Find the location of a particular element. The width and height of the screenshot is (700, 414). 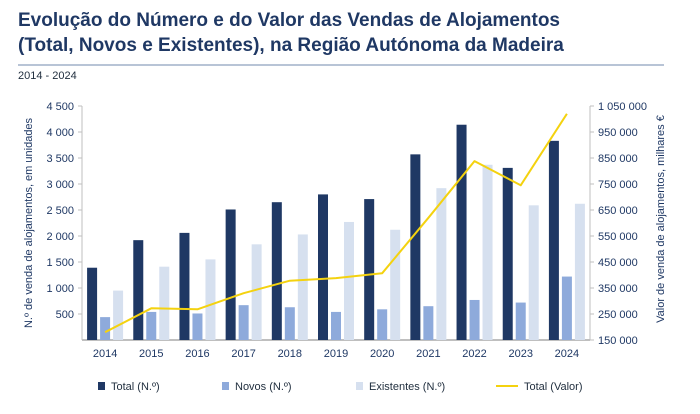

y-tick-label: 3 000 is located at coordinates (60, 185).